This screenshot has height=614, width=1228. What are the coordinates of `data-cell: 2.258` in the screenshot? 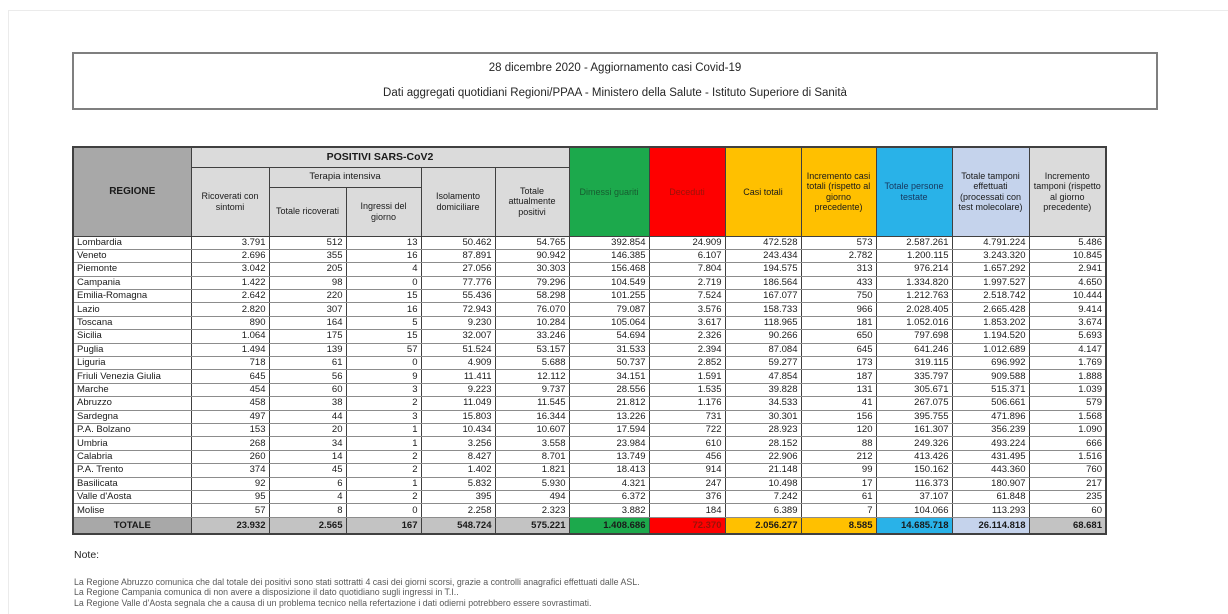 It's located at (458, 510).